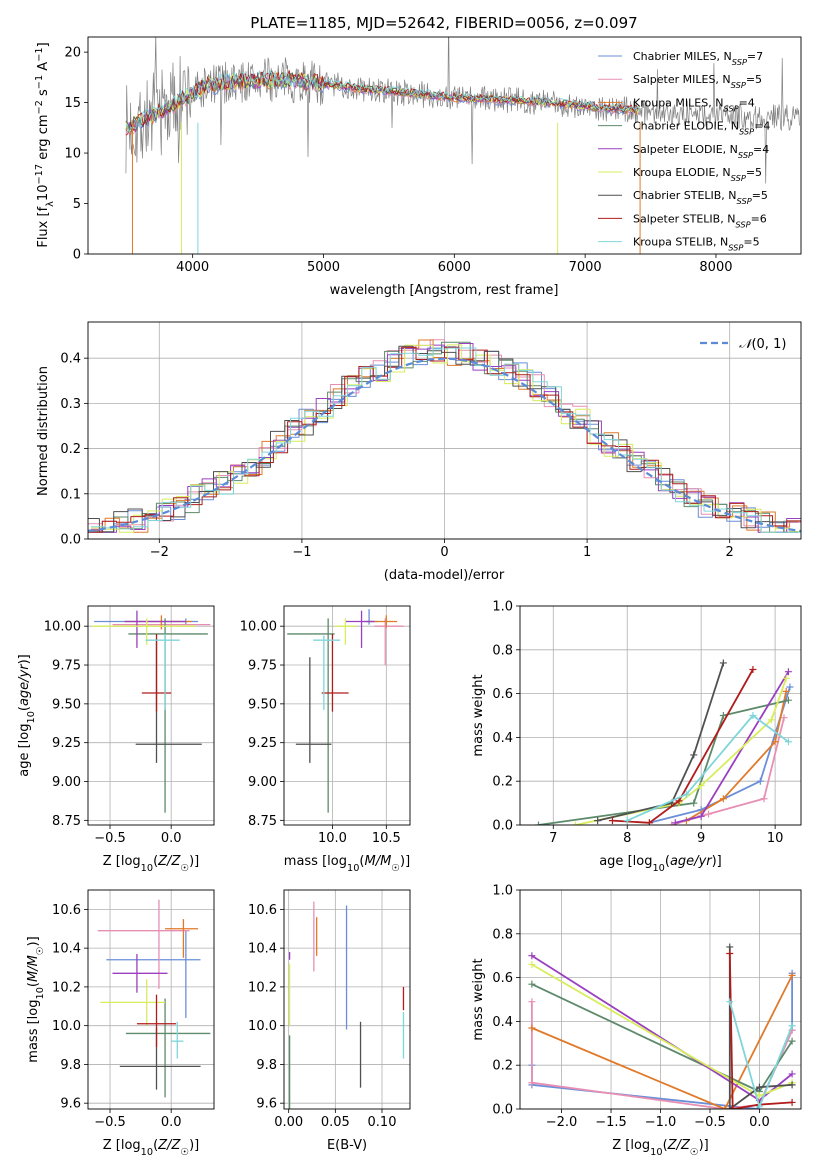 The height and width of the screenshot is (1170, 819). What do you see at coordinates (454, 267) in the screenshot?
I see `x-tick-label: 6000` at bounding box center [454, 267].